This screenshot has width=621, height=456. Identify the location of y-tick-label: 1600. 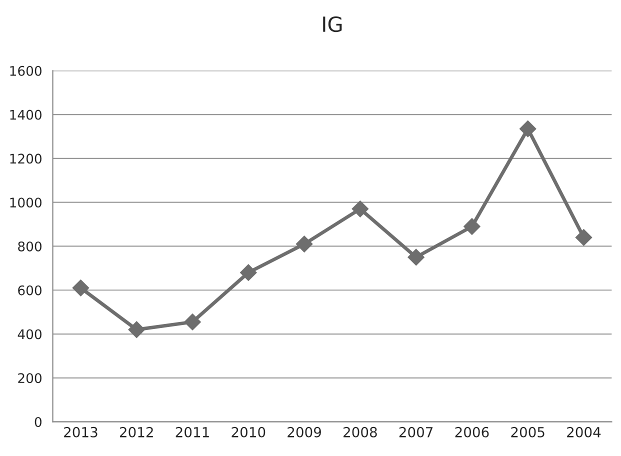
(26, 71).